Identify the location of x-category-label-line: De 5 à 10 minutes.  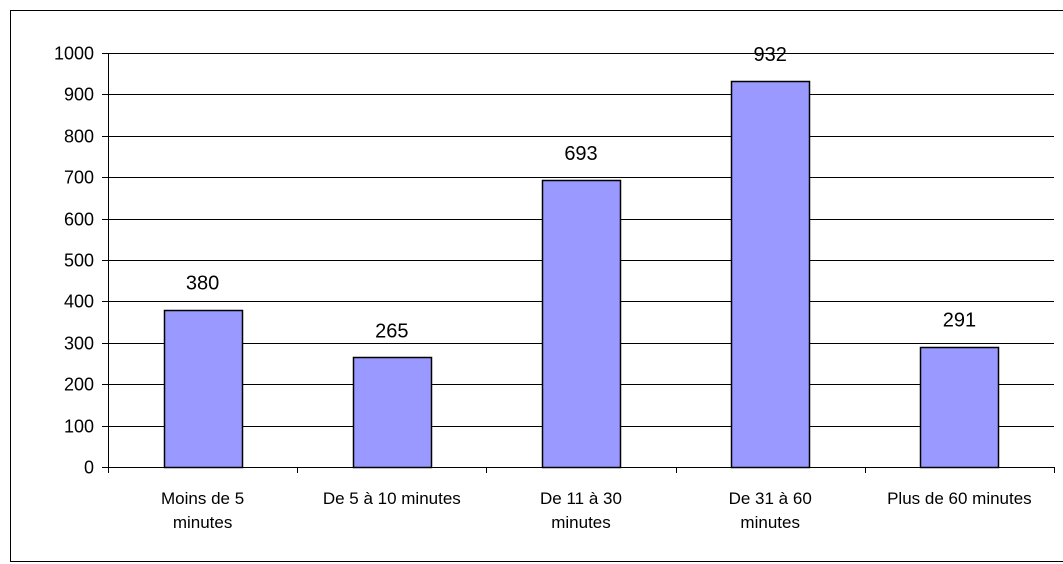
(392, 498).